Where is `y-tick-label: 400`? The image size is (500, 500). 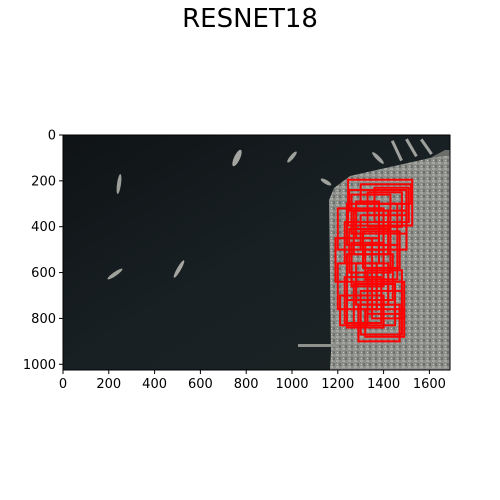
y-tick-label: 400 is located at coordinates (43, 227).